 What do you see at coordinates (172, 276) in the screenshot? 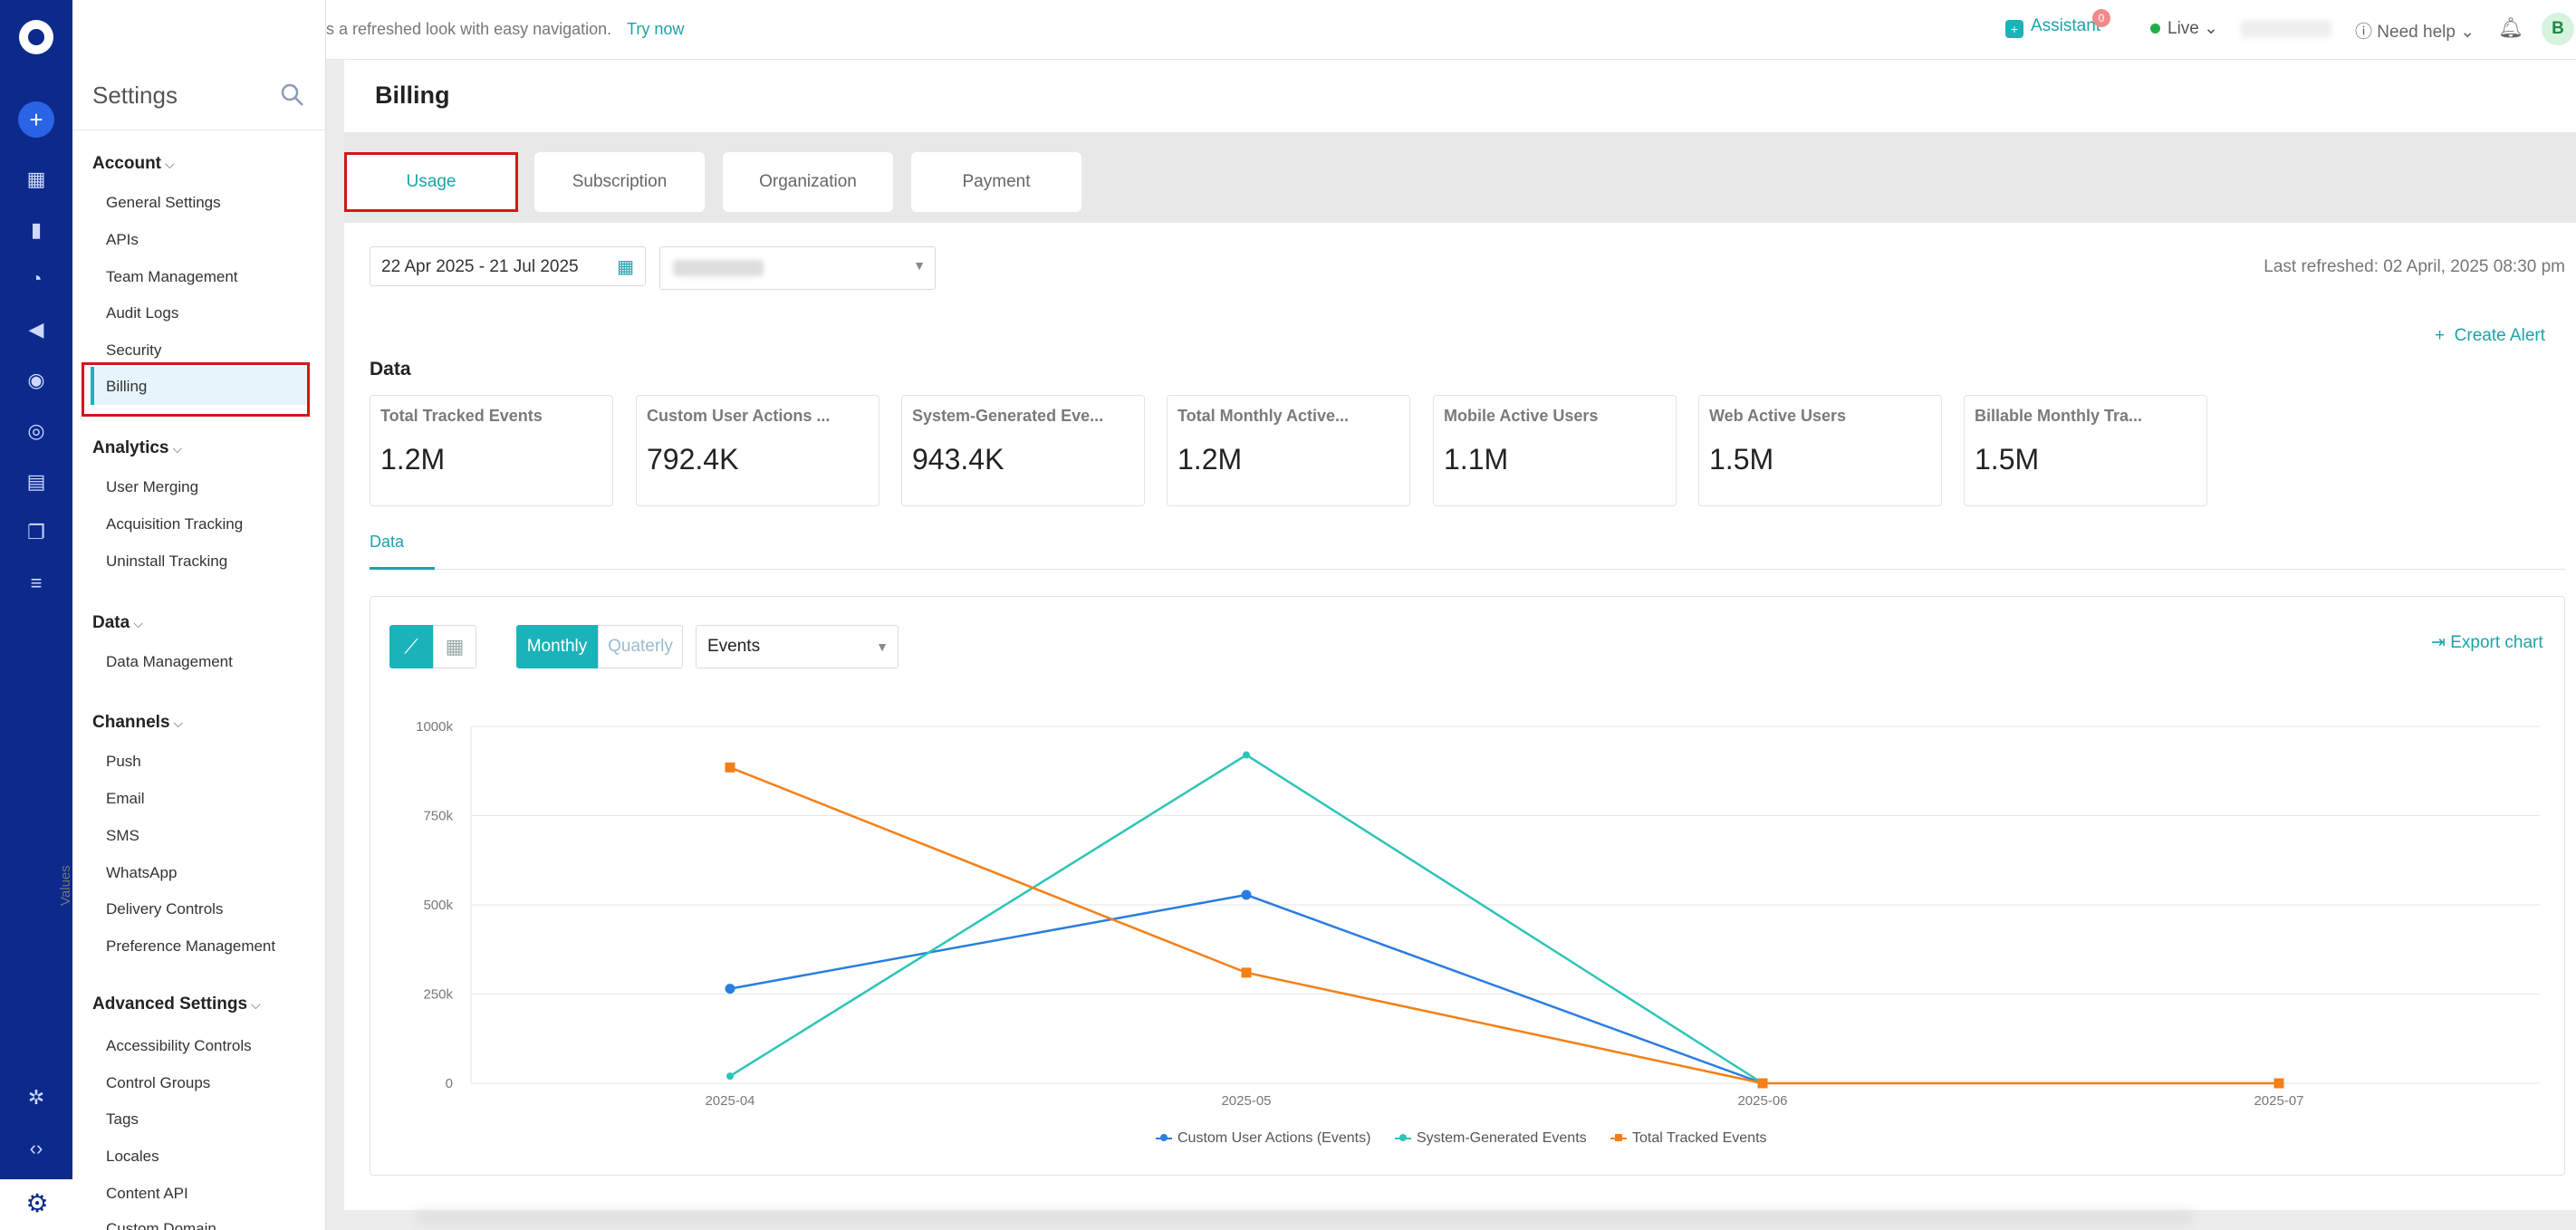
I see `sidebar-item-team-management: Team Management` at bounding box center [172, 276].